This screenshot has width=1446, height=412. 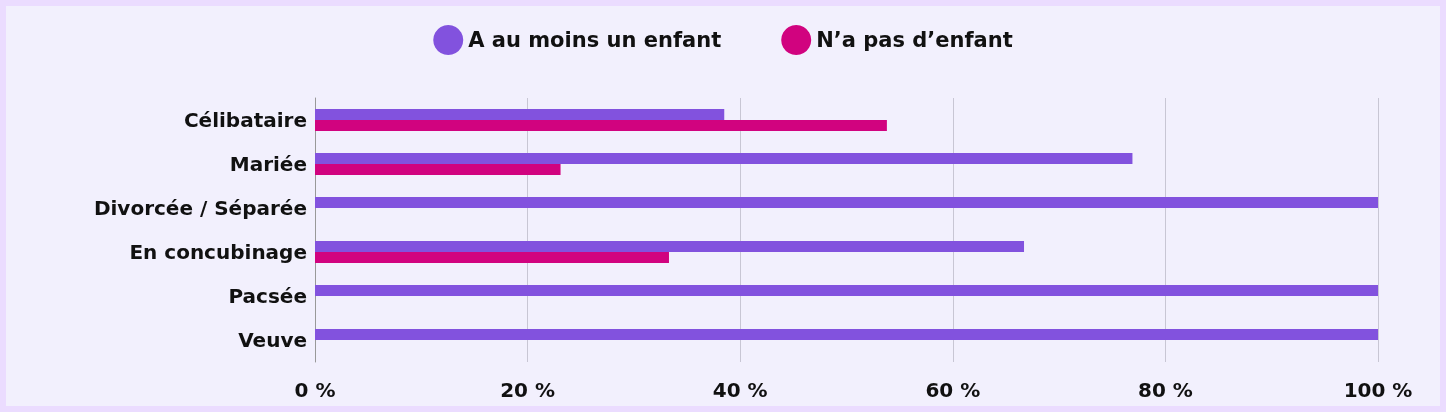 What do you see at coordinates (740, 390) in the screenshot?
I see `x-tick-label: 40 %` at bounding box center [740, 390].